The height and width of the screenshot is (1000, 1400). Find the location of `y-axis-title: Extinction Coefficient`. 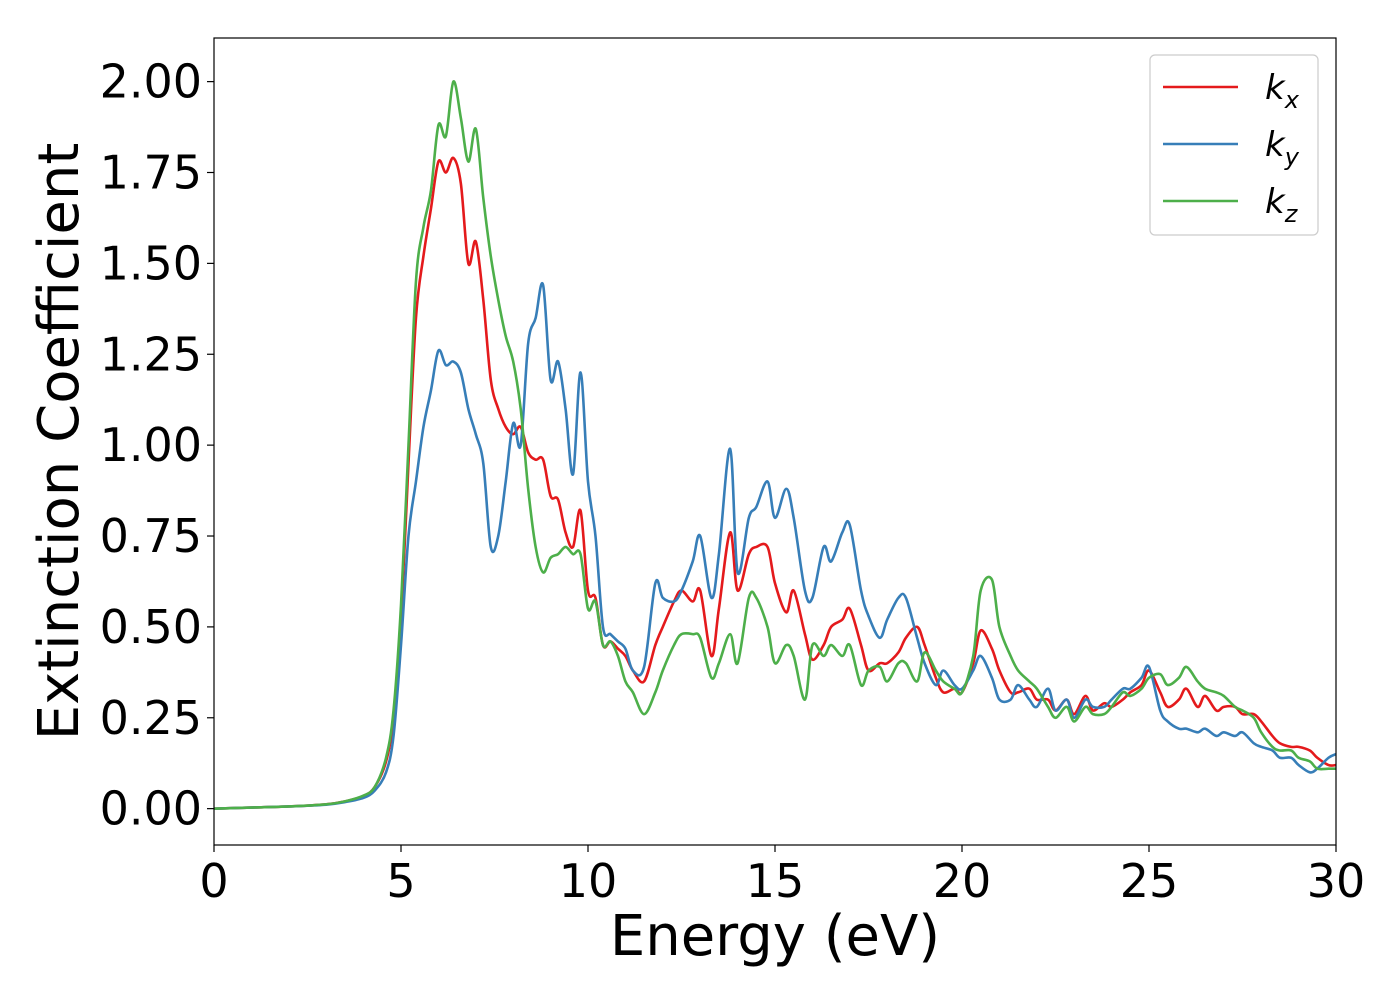

y-axis-title: Extinction Coefficient is located at coordinates (59, 442).